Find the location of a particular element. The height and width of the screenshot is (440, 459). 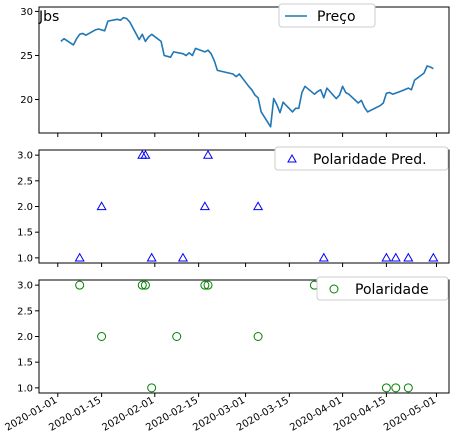

legend-label: Polaridade is located at coordinates (392, 290).